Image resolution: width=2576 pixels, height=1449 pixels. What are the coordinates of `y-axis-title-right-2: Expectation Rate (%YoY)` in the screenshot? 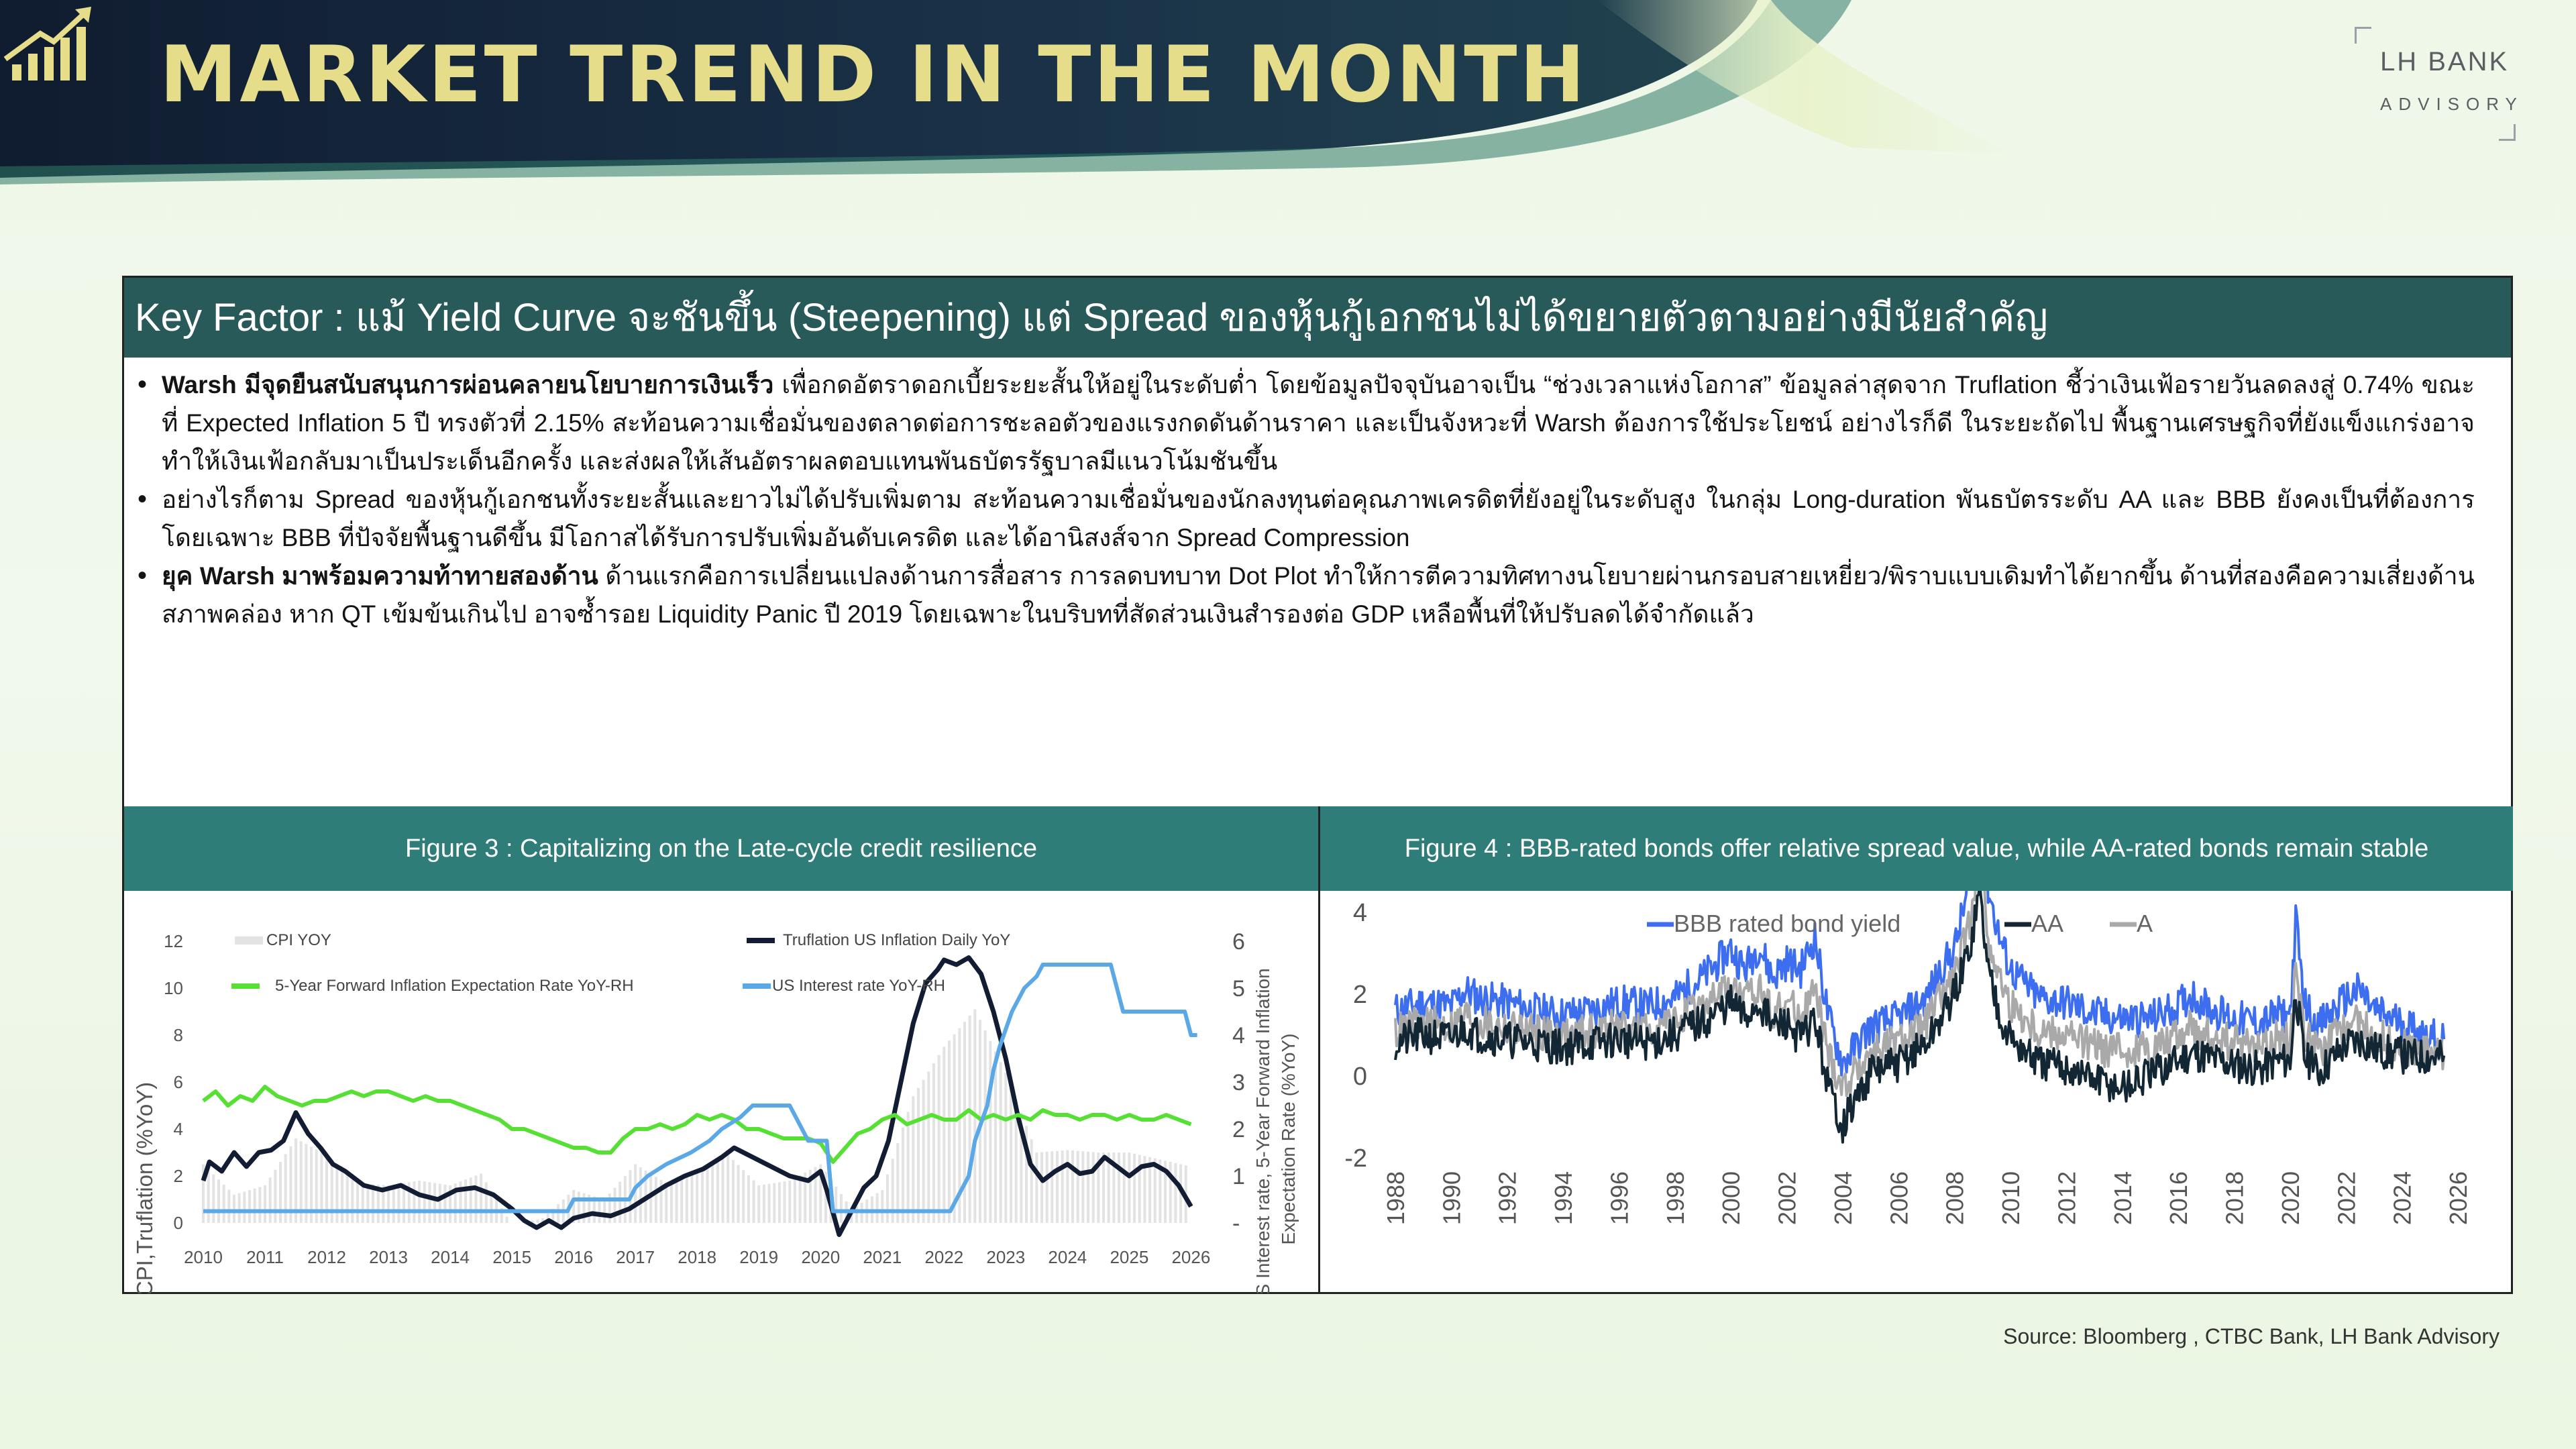 It's located at (1288, 1139).